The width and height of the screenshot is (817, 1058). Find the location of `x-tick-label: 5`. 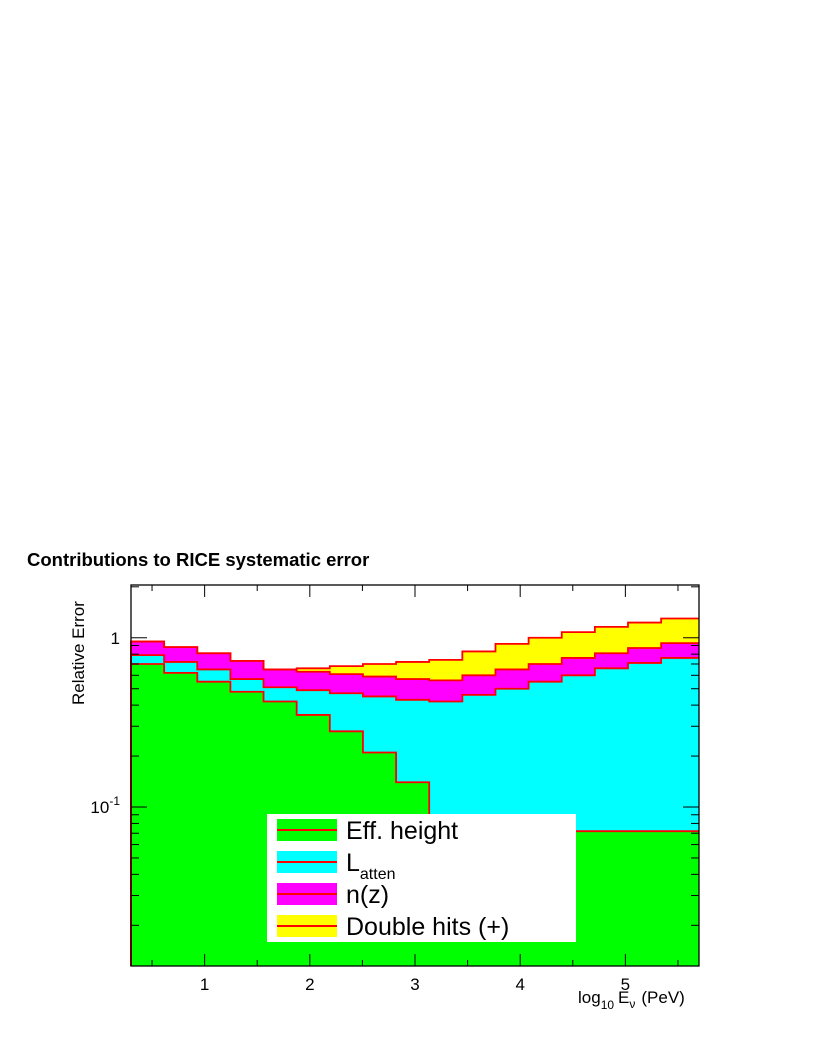

x-tick-label: 5 is located at coordinates (625, 984).